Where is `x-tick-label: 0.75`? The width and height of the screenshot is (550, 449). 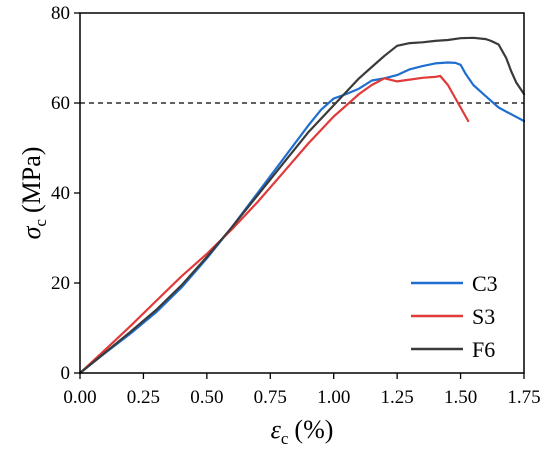
x-tick-label: 0.75 is located at coordinates (270, 397).